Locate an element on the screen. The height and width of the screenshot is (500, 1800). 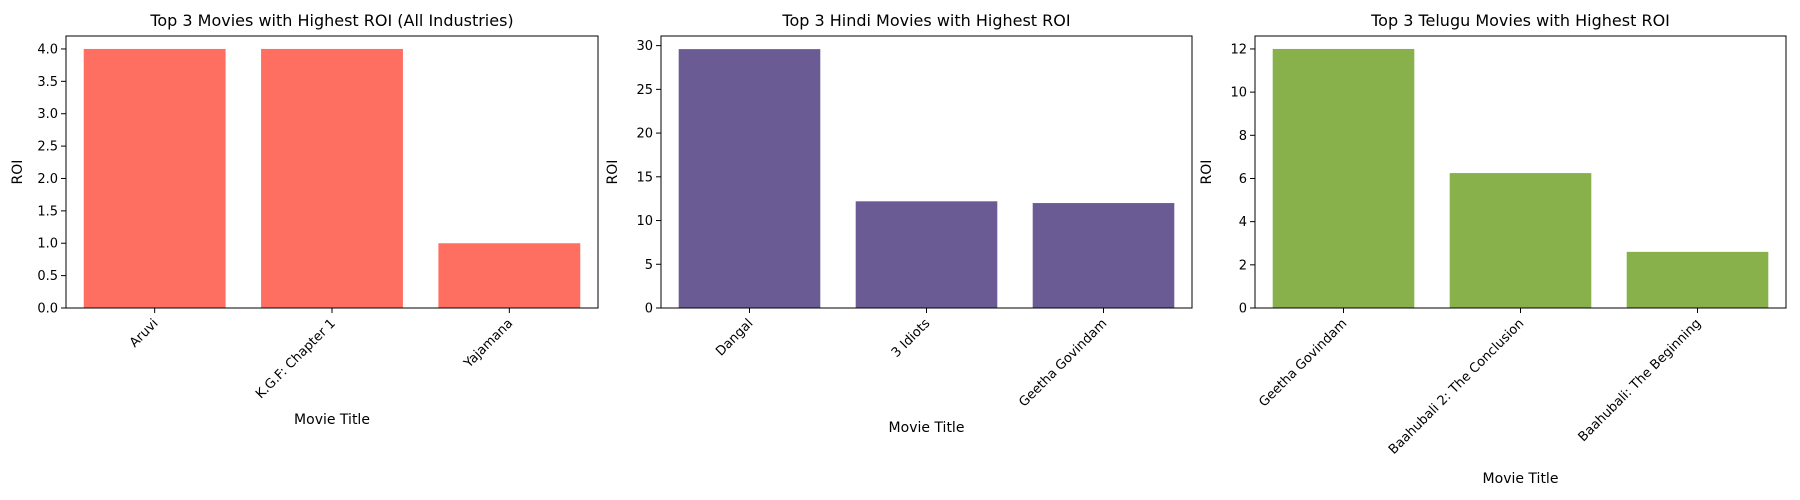
y-tick-label: 2 is located at coordinates (1243, 265).